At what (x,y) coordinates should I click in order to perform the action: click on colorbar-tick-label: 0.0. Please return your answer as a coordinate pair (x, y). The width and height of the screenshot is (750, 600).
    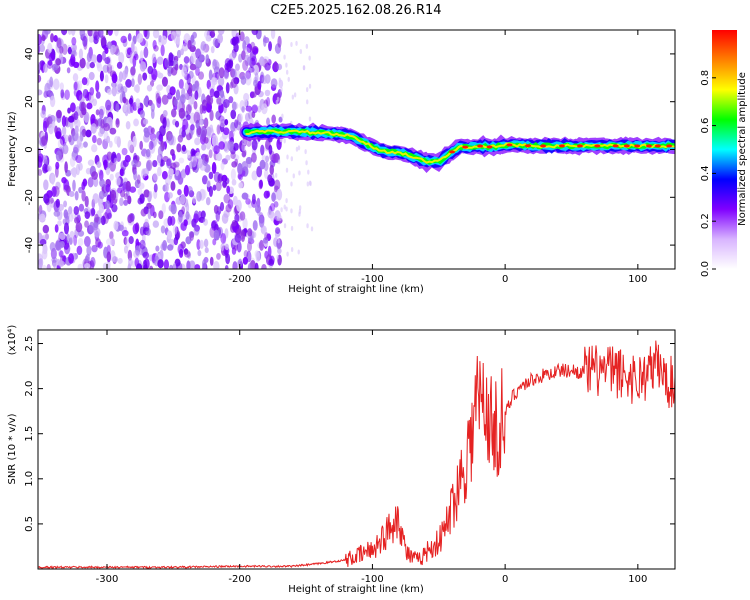
    Looking at the image, I should click on (705, 269).